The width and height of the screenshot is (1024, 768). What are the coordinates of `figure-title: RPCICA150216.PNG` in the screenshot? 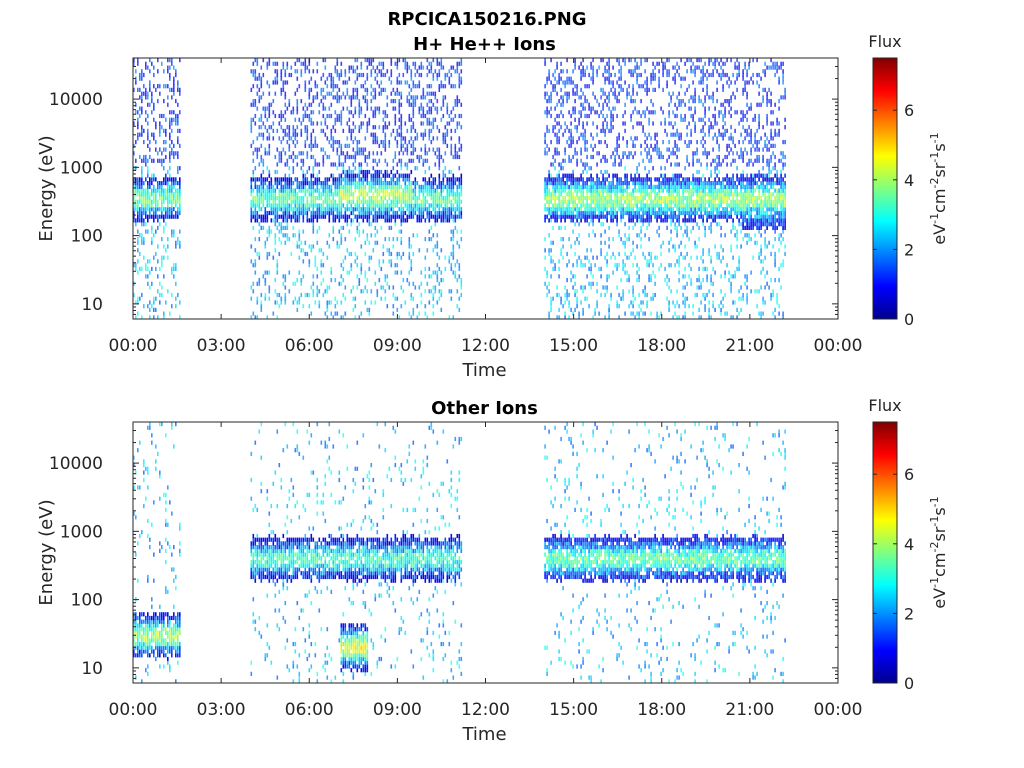 It's located at (486, 19).